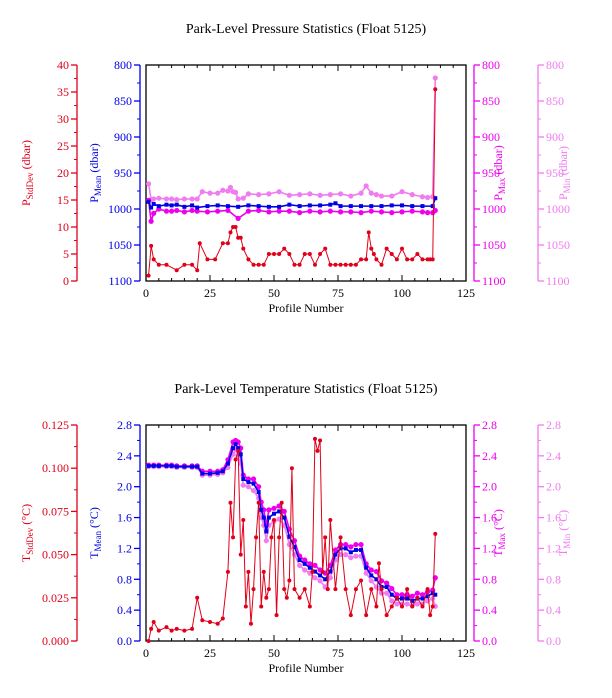 The height and width of the screenshot is (698, 612). I want to click on mean-tick-label: 0.8, so click(124, 579).